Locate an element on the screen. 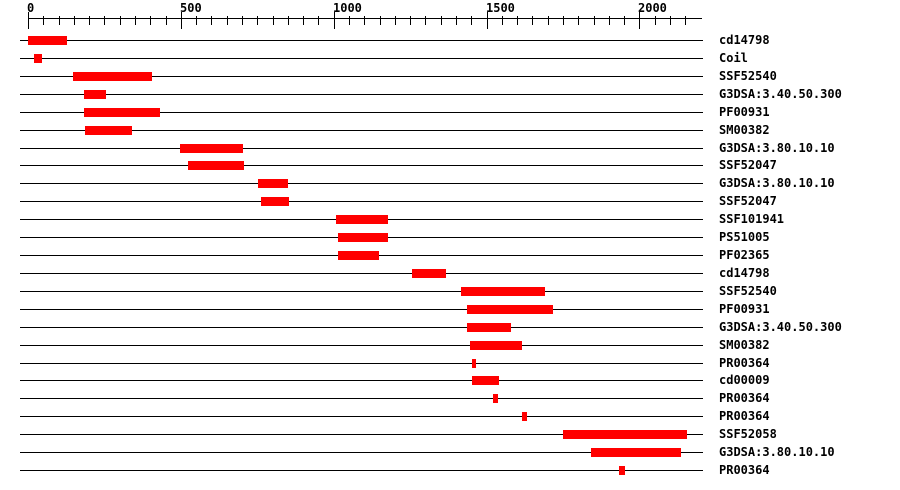 Image resolution: width=900 pixels, height=490 pixels. track-label: PS51005 is located at coordinates (744, 237).